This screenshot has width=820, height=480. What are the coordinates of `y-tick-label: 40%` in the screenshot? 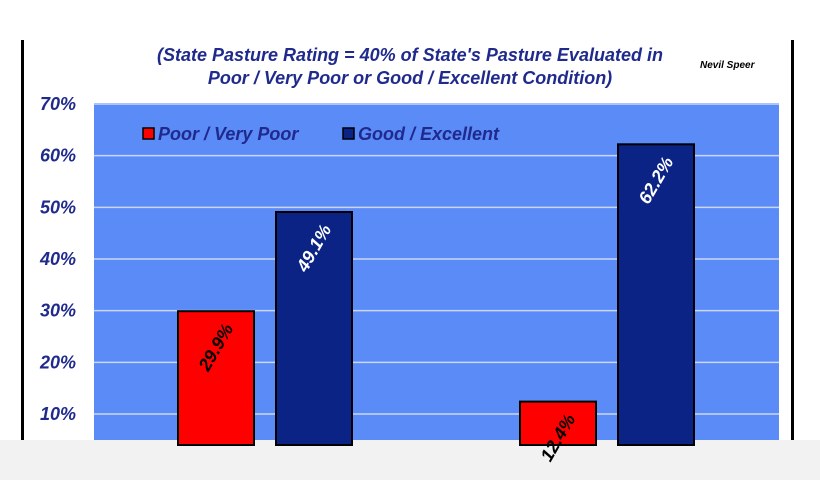 It's located at (57, 259).